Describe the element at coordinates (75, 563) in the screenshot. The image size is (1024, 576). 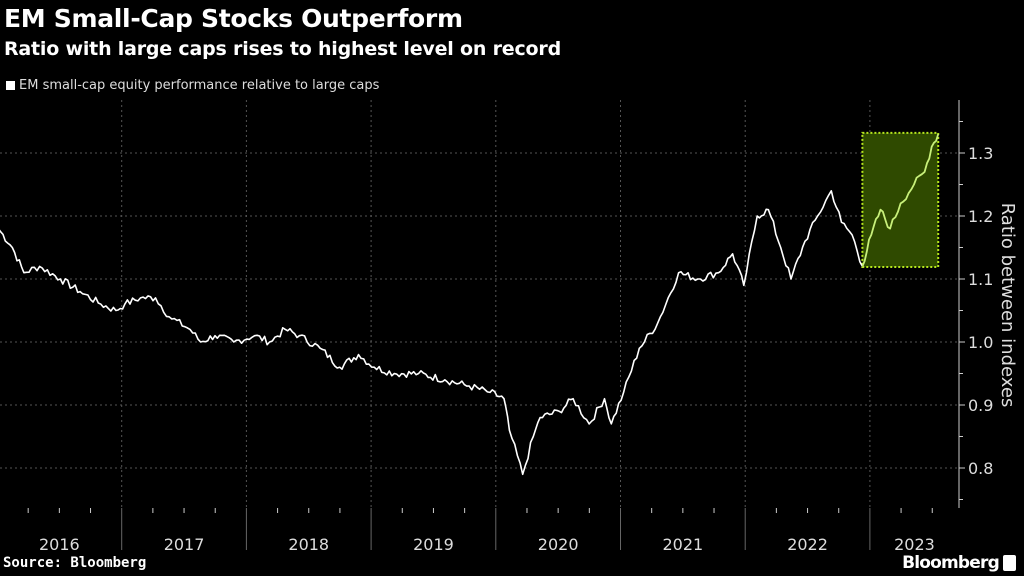
I see `source-note: Source: Bloomberg` at that location.